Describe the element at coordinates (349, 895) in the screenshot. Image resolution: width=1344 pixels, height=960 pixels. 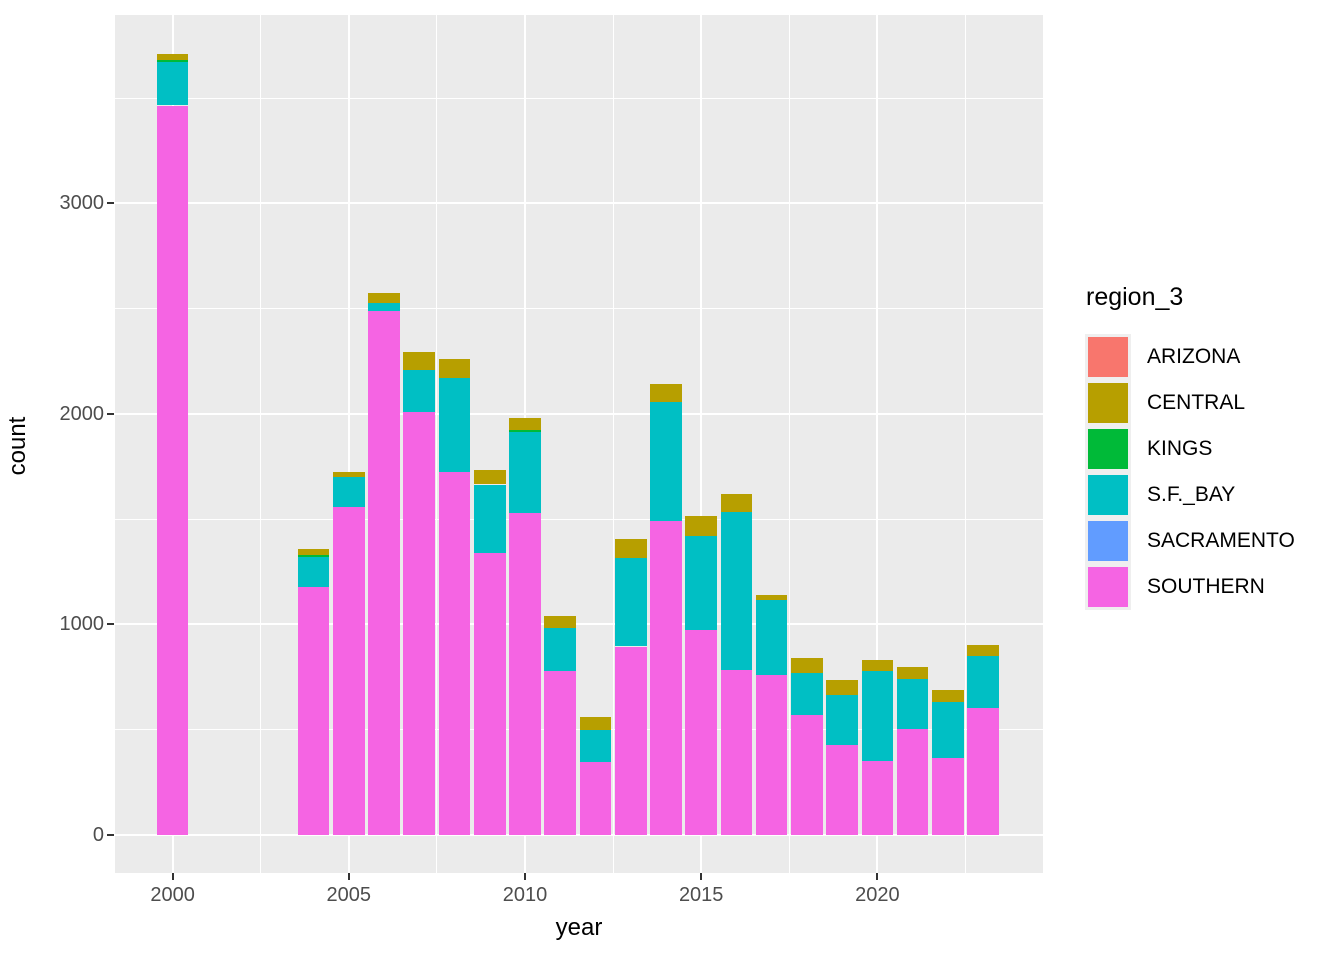
I see `x-tick-label: 2005` at that location.